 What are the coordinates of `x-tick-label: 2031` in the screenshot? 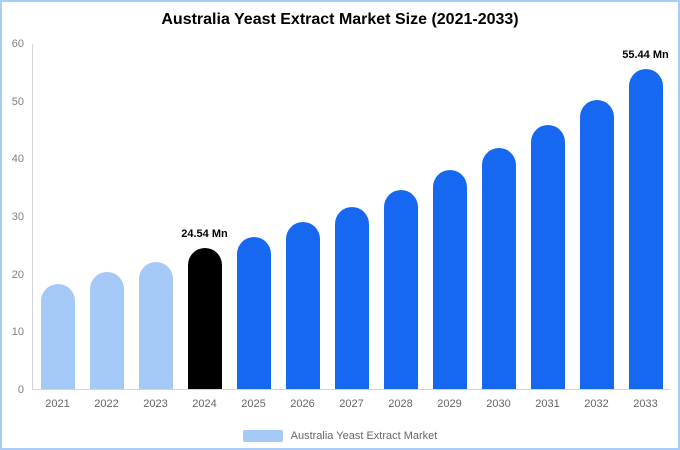 It's located at (547, 404).